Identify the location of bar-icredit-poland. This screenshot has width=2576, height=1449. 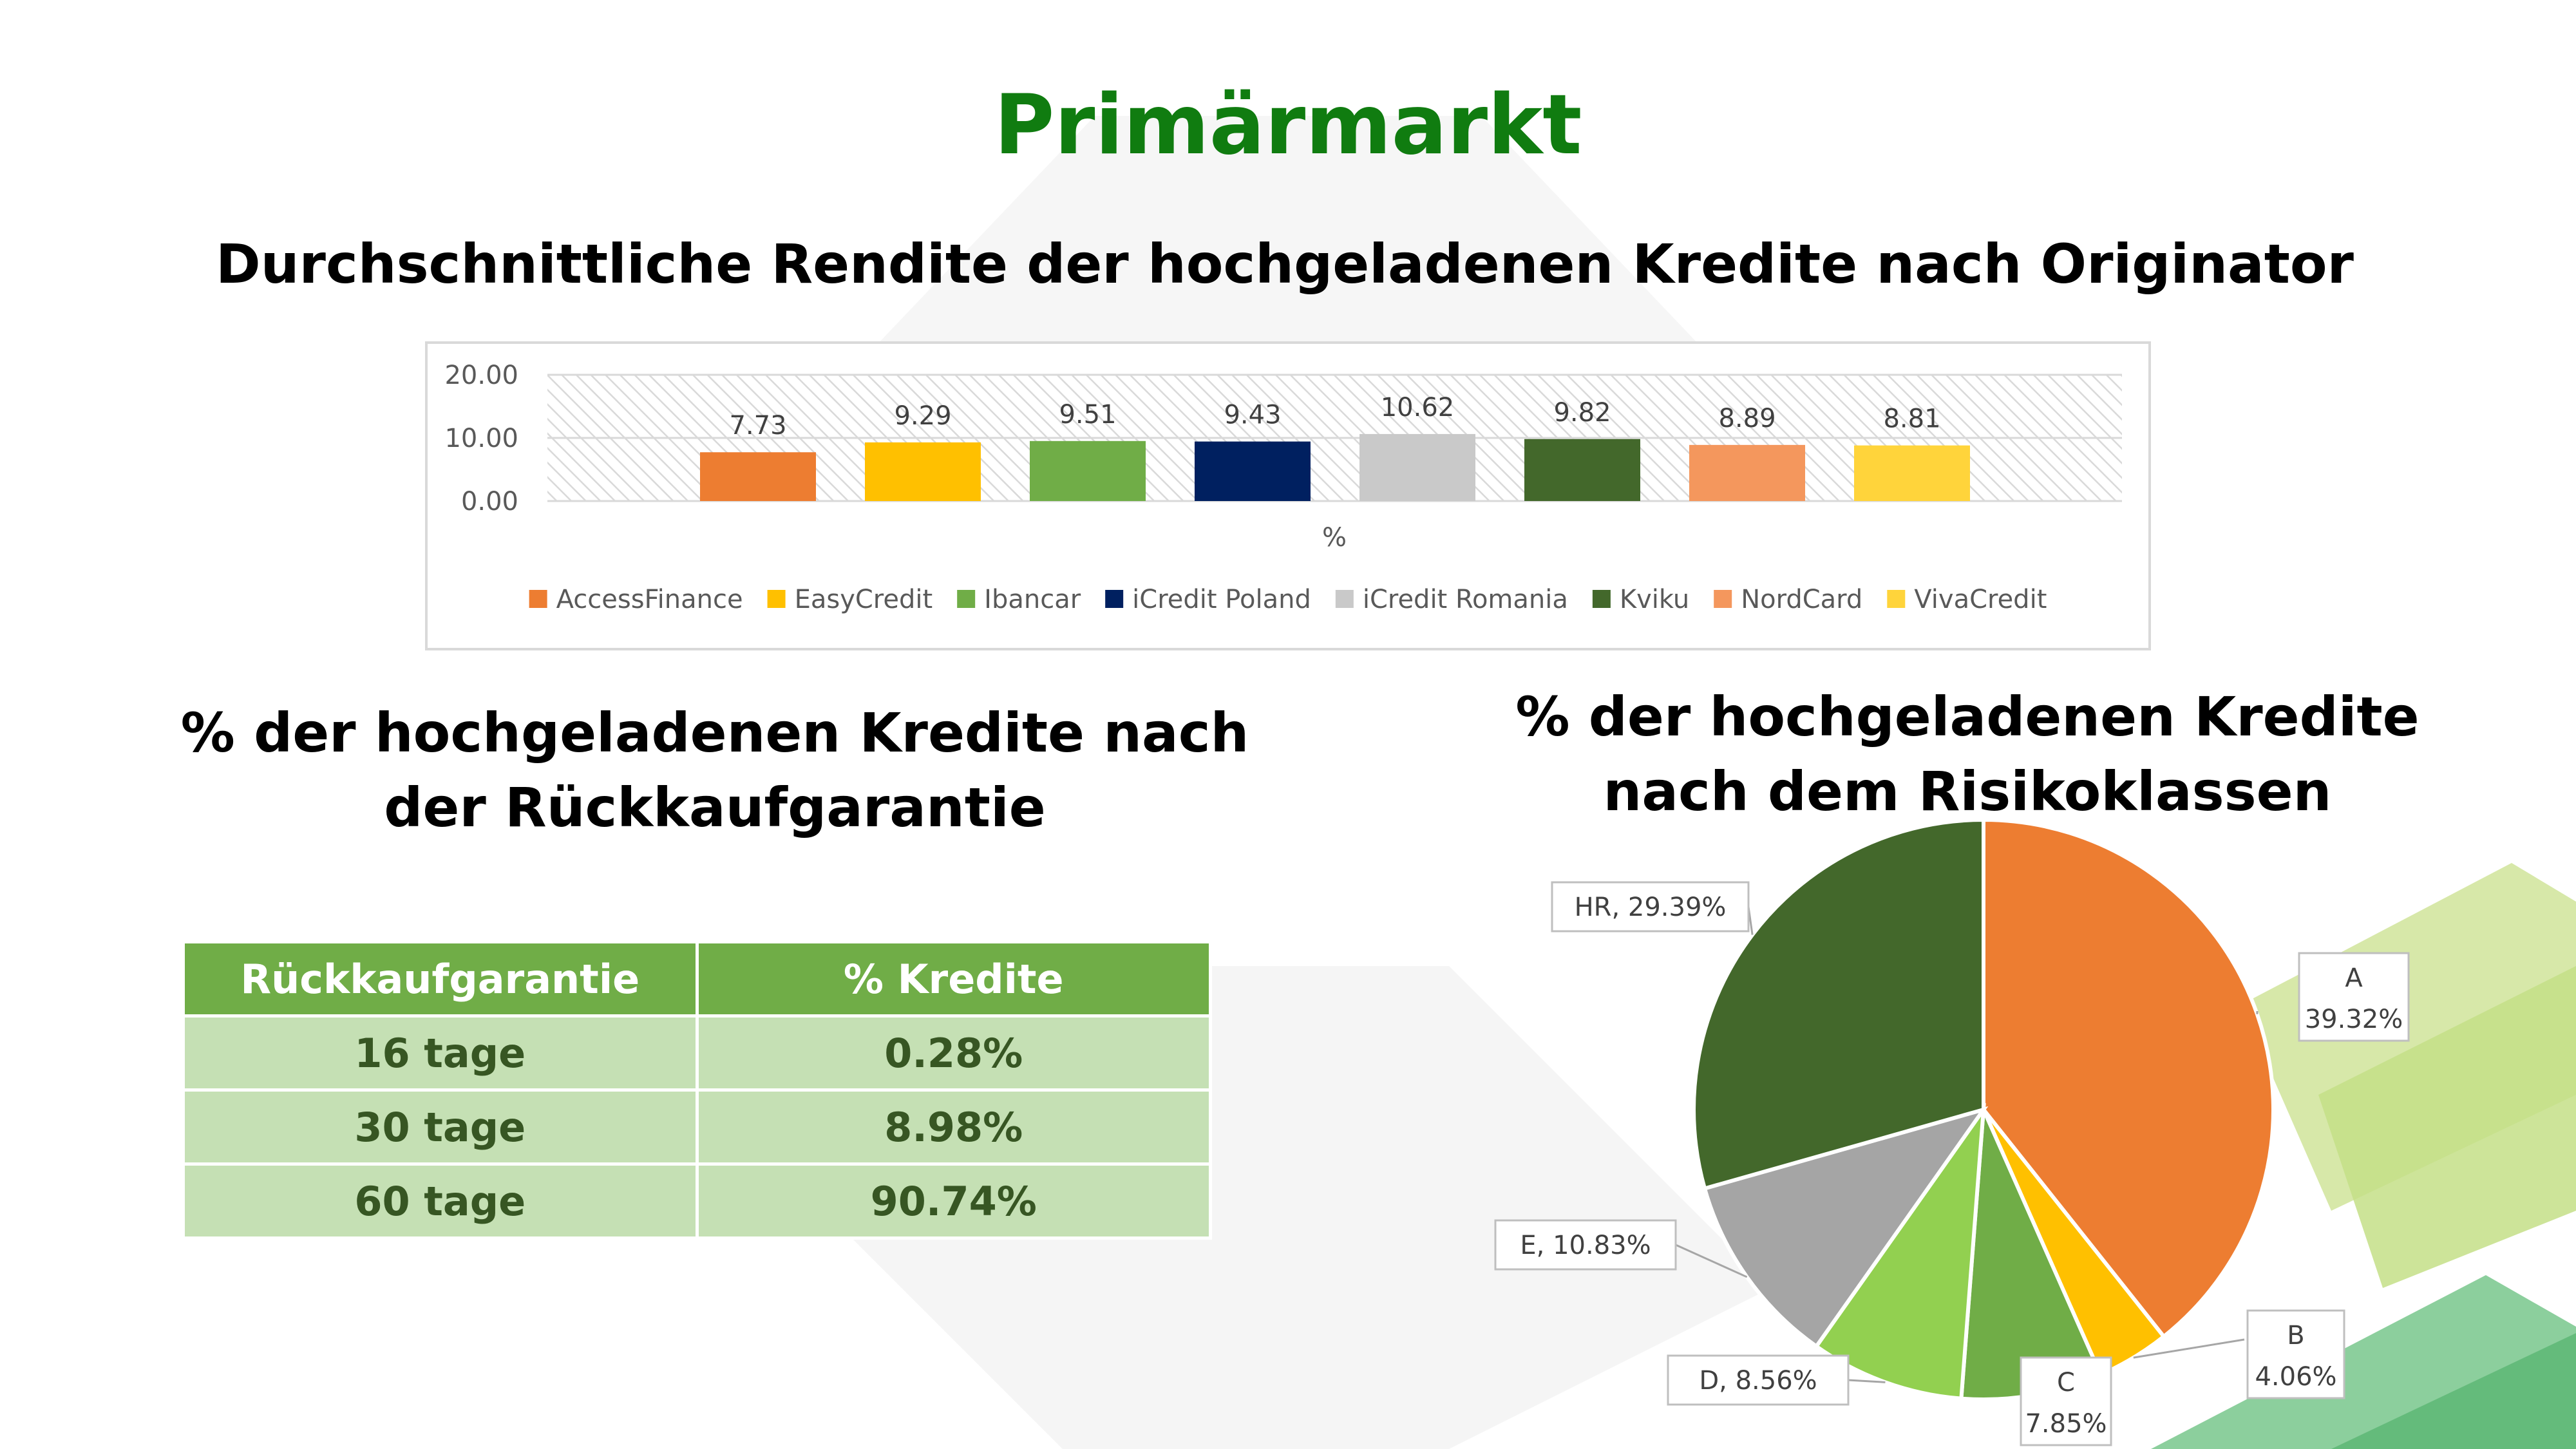
(1253, 471).